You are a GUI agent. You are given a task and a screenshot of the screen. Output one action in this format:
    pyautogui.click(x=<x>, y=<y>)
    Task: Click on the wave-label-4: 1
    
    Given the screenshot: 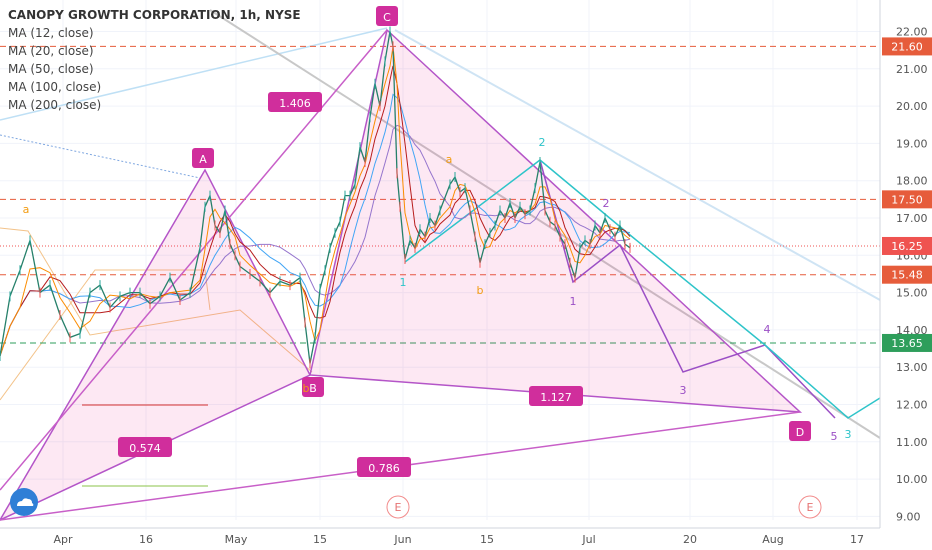 What is the action you would take?
    pyautogui.click(x=403, y=282)
    